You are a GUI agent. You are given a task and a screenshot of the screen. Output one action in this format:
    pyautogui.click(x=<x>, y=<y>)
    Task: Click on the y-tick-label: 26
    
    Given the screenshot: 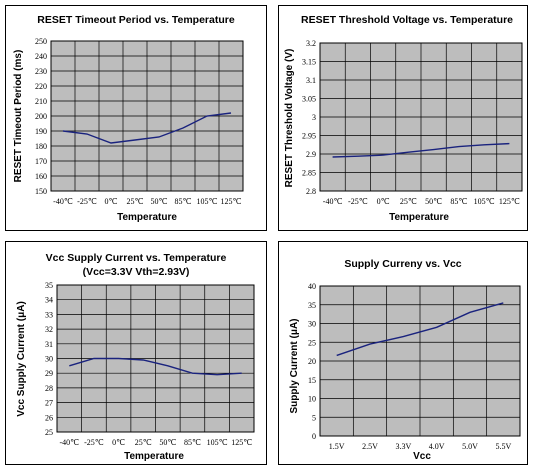 What is the action you would take?
    pyautogui.click(x=49, y=417)
    